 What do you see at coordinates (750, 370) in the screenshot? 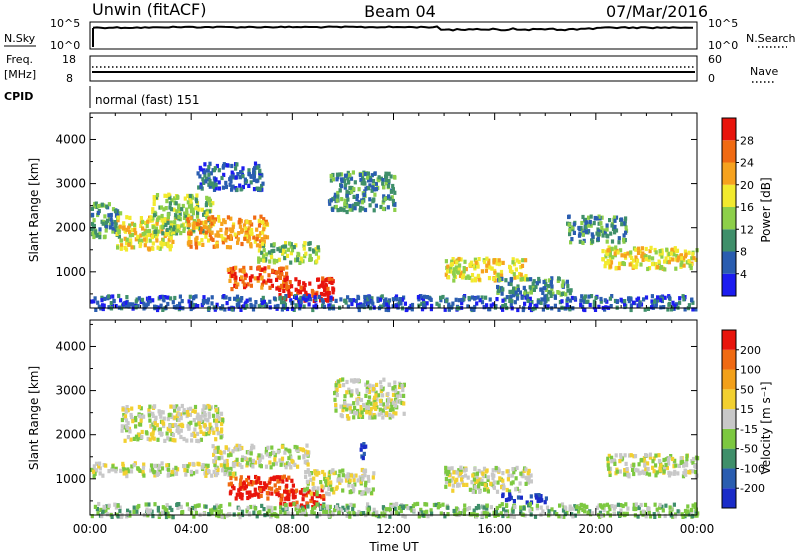
I see `colorbar-tick-label: 100` at bounding box center [750, 370].